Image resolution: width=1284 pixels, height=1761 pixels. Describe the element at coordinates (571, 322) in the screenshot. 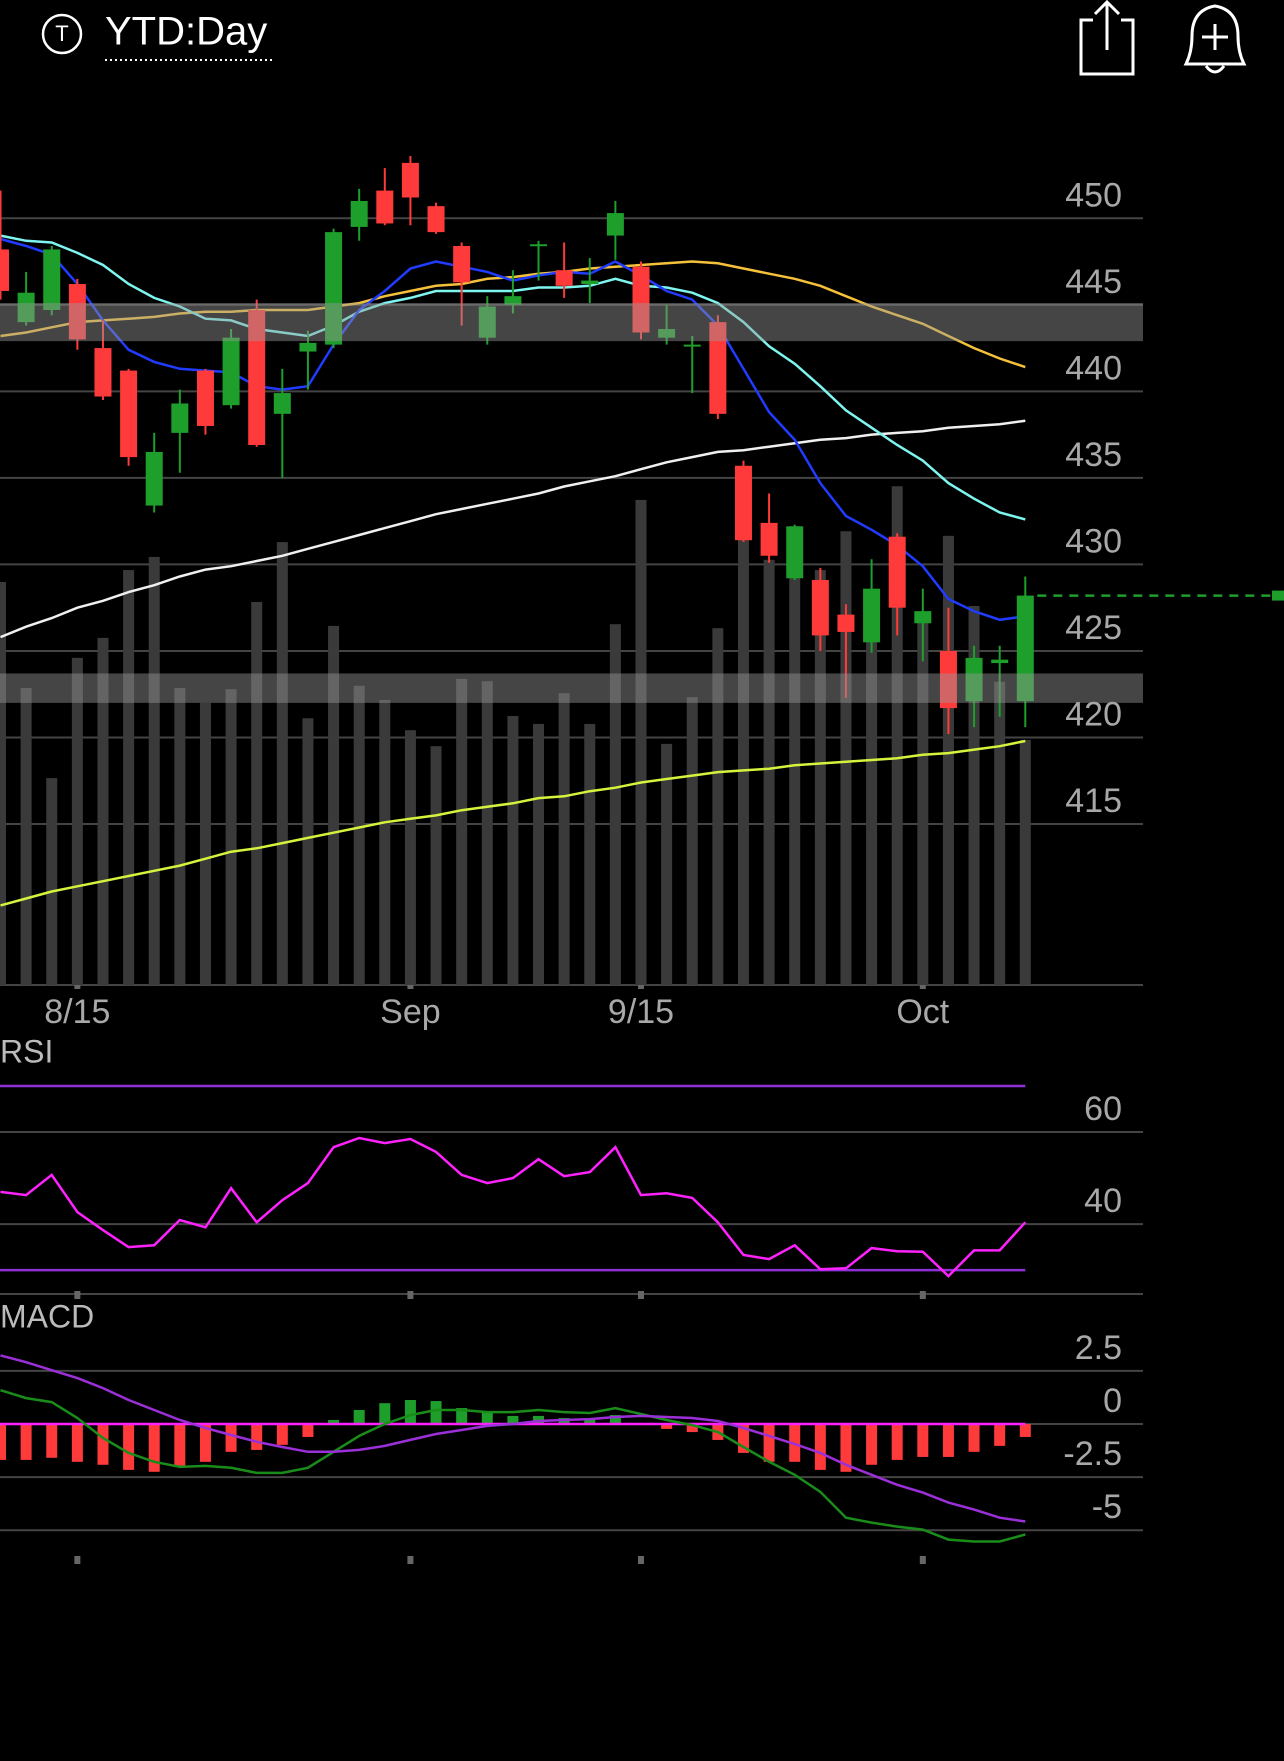

I see `price-zone` at that location.